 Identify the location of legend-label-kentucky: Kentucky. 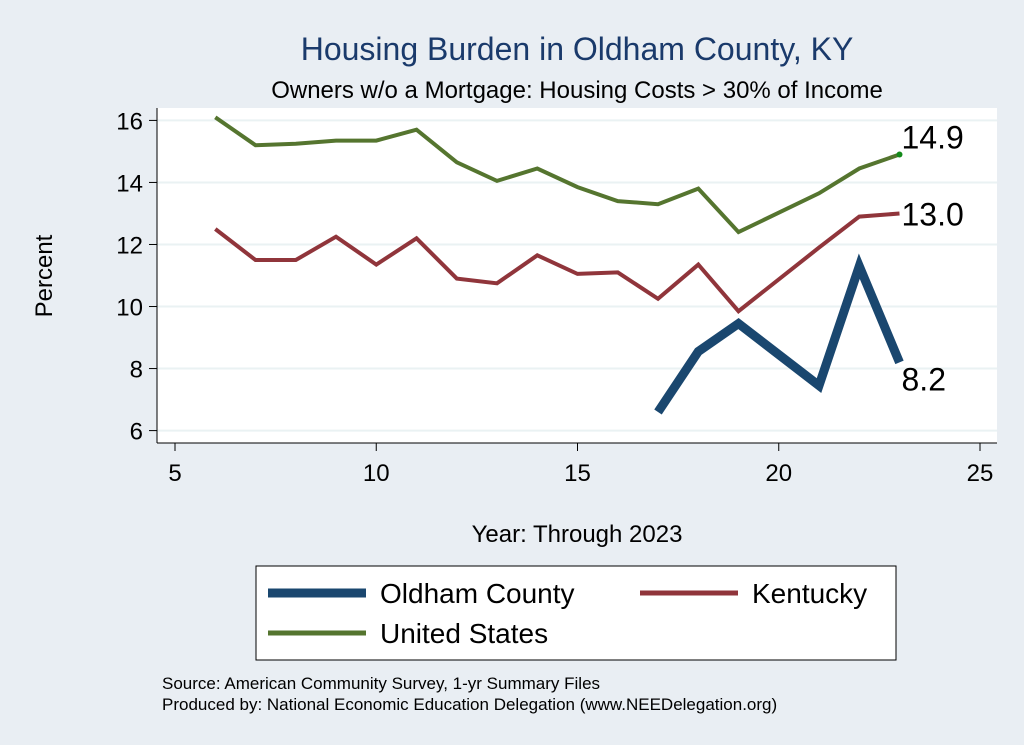
(809, 593).